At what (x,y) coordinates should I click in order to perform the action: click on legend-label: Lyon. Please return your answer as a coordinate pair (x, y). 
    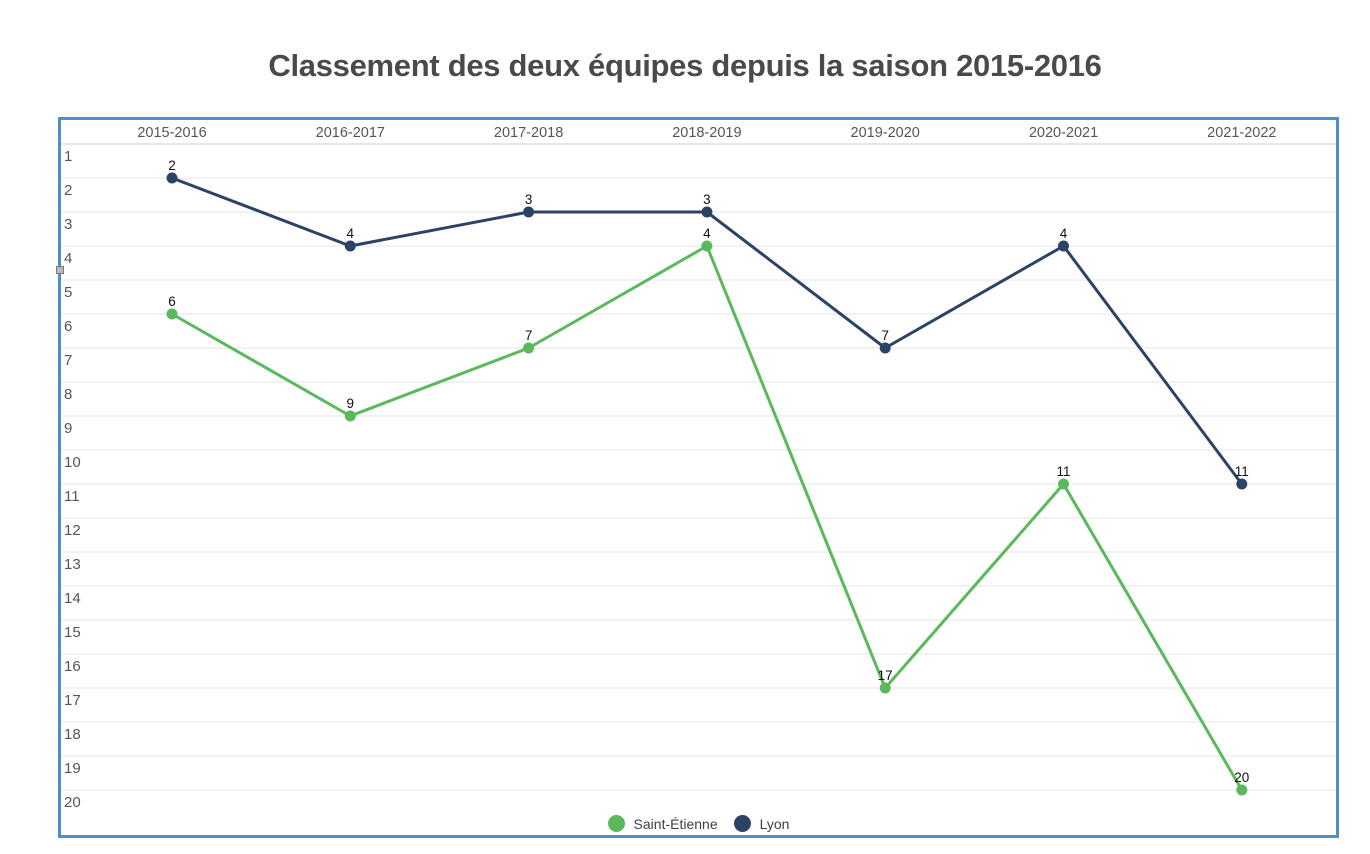
    Looking at the image, I should click on (774, 823).